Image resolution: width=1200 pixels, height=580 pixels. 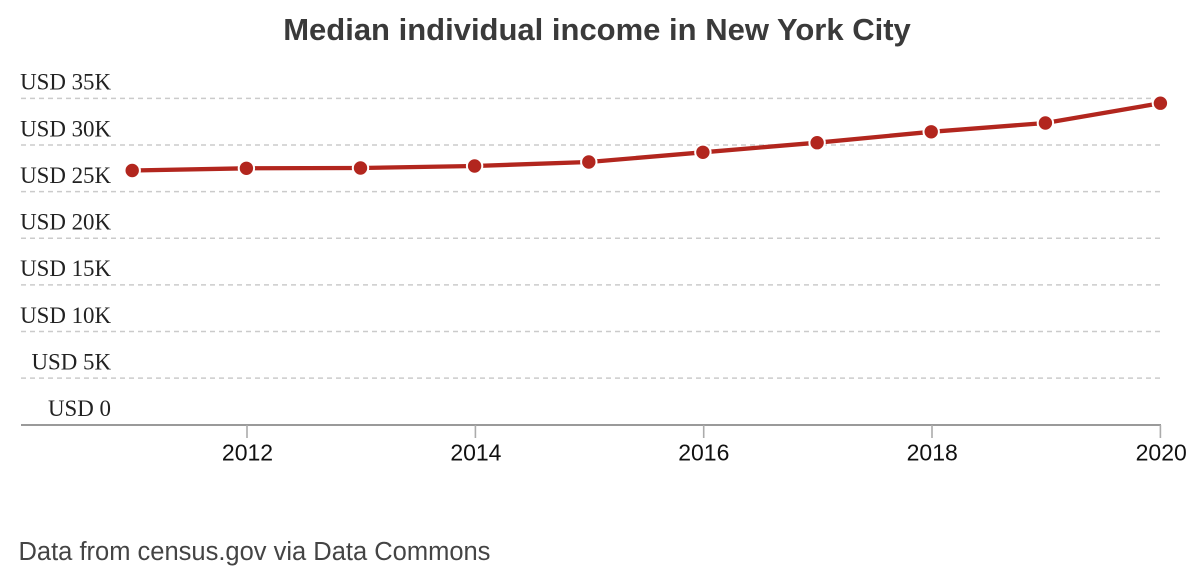 I want to click on svg-text: 2014, so click(x=475, y=453).